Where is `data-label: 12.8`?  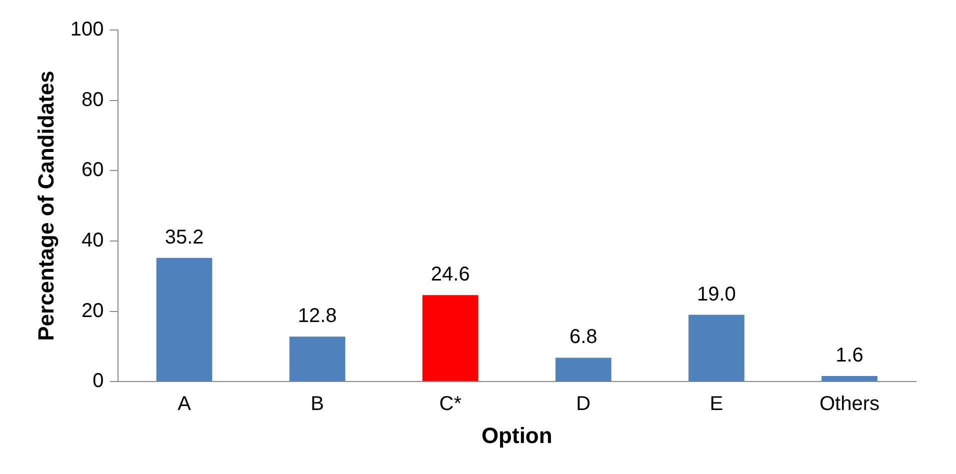 data-label: 12.8 is located at coordinates (317, 316).